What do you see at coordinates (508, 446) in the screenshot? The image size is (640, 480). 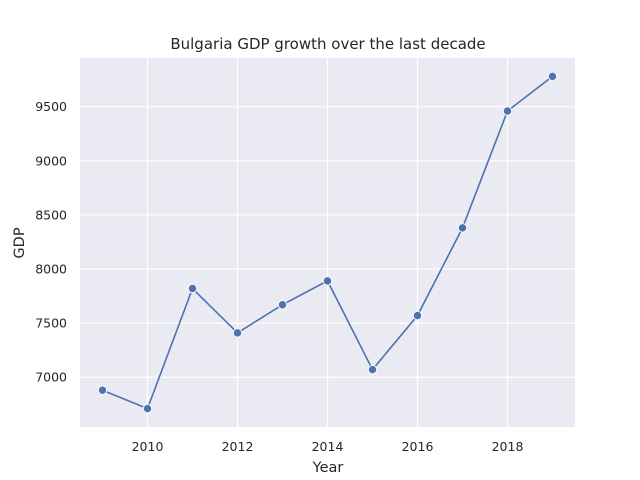 I see `x-tick-label: 2018` at bounding box center [508, 446].